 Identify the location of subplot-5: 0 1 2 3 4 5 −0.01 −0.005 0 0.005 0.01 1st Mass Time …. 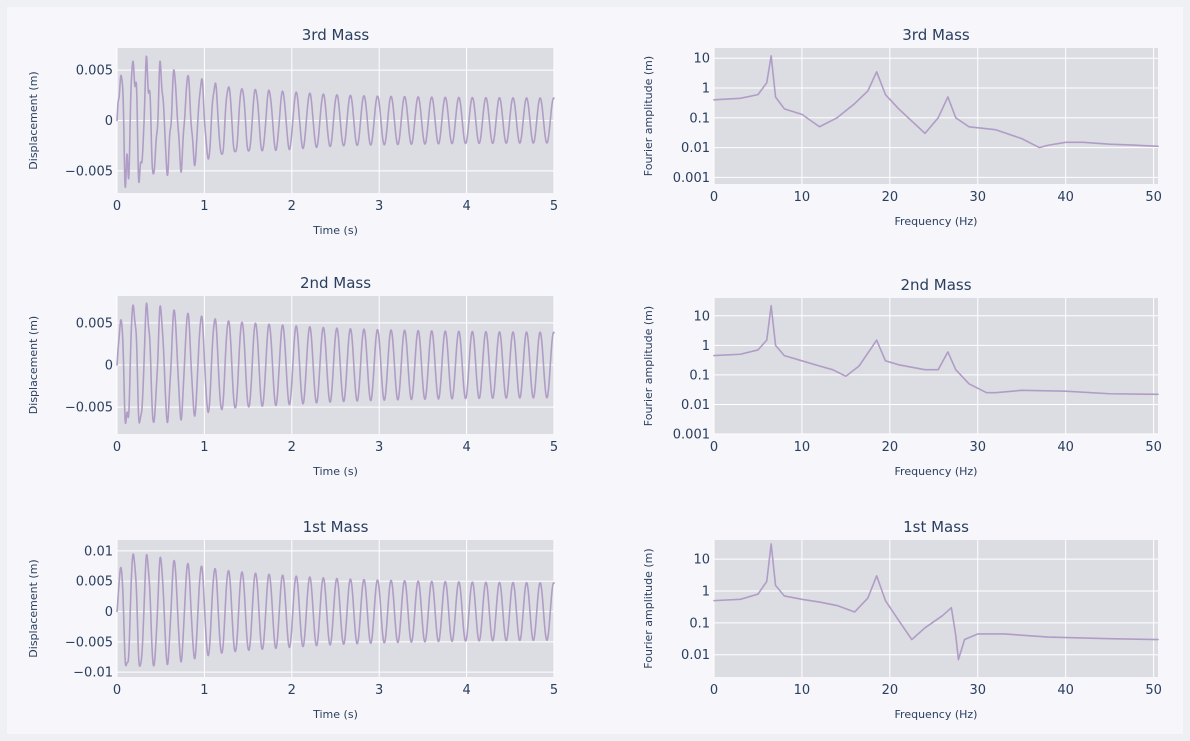
(292, 619).